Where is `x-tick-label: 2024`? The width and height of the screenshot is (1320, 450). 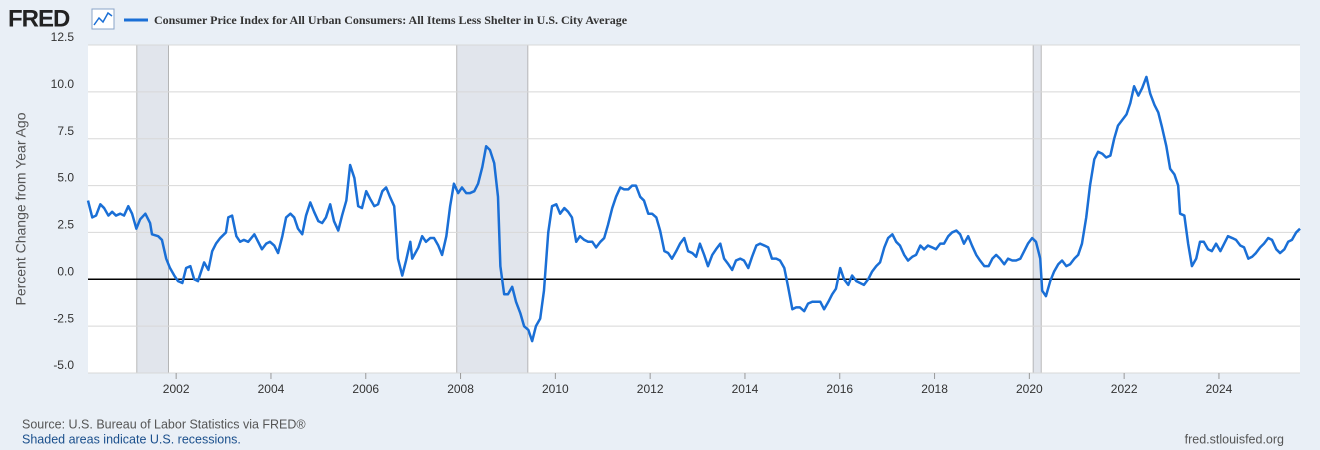
x-tick-label: 2024 is located at coordinates (1219, 389).